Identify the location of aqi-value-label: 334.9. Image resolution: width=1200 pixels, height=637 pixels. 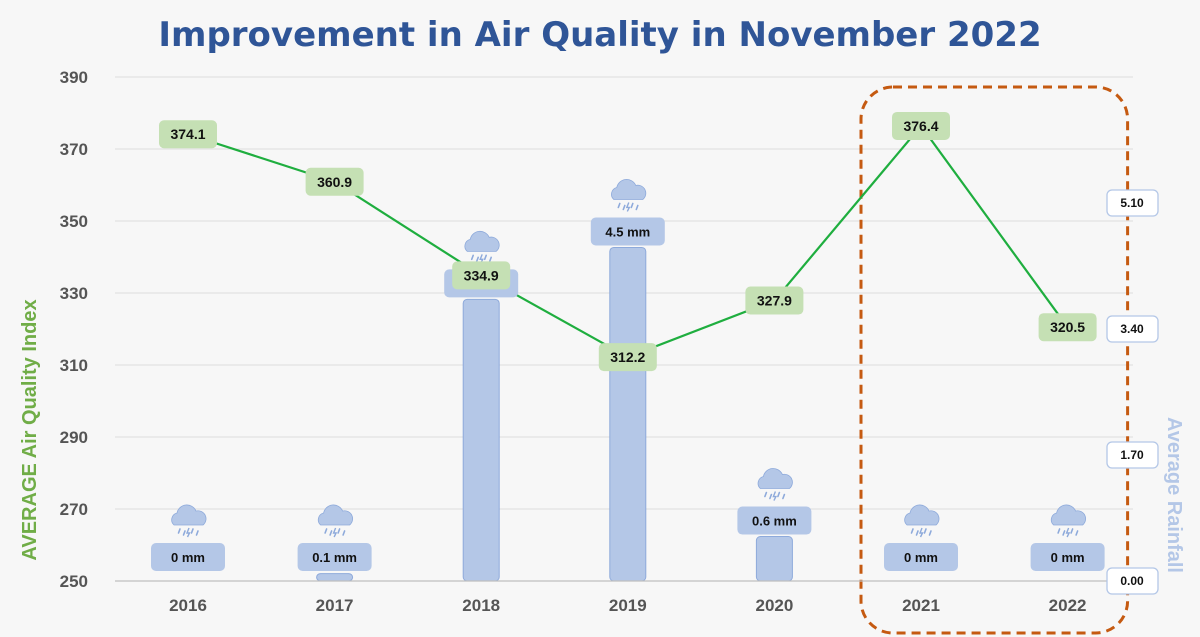
(481, 275).